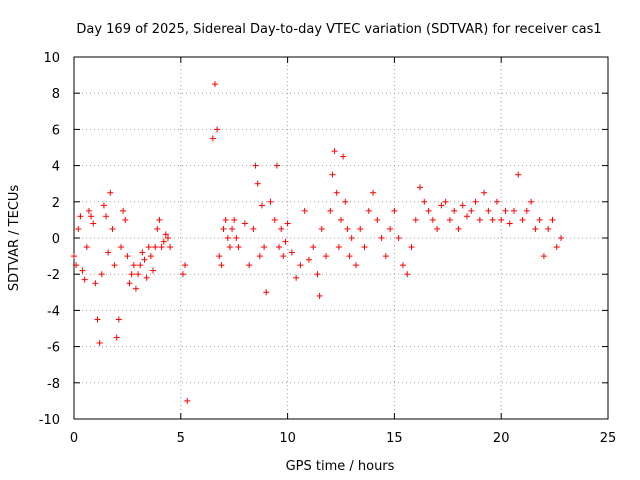  What do you see at coordinates (49, 420) in the screenshot?
I see `y-tick-label: -10` at bounding box center [49, 420].